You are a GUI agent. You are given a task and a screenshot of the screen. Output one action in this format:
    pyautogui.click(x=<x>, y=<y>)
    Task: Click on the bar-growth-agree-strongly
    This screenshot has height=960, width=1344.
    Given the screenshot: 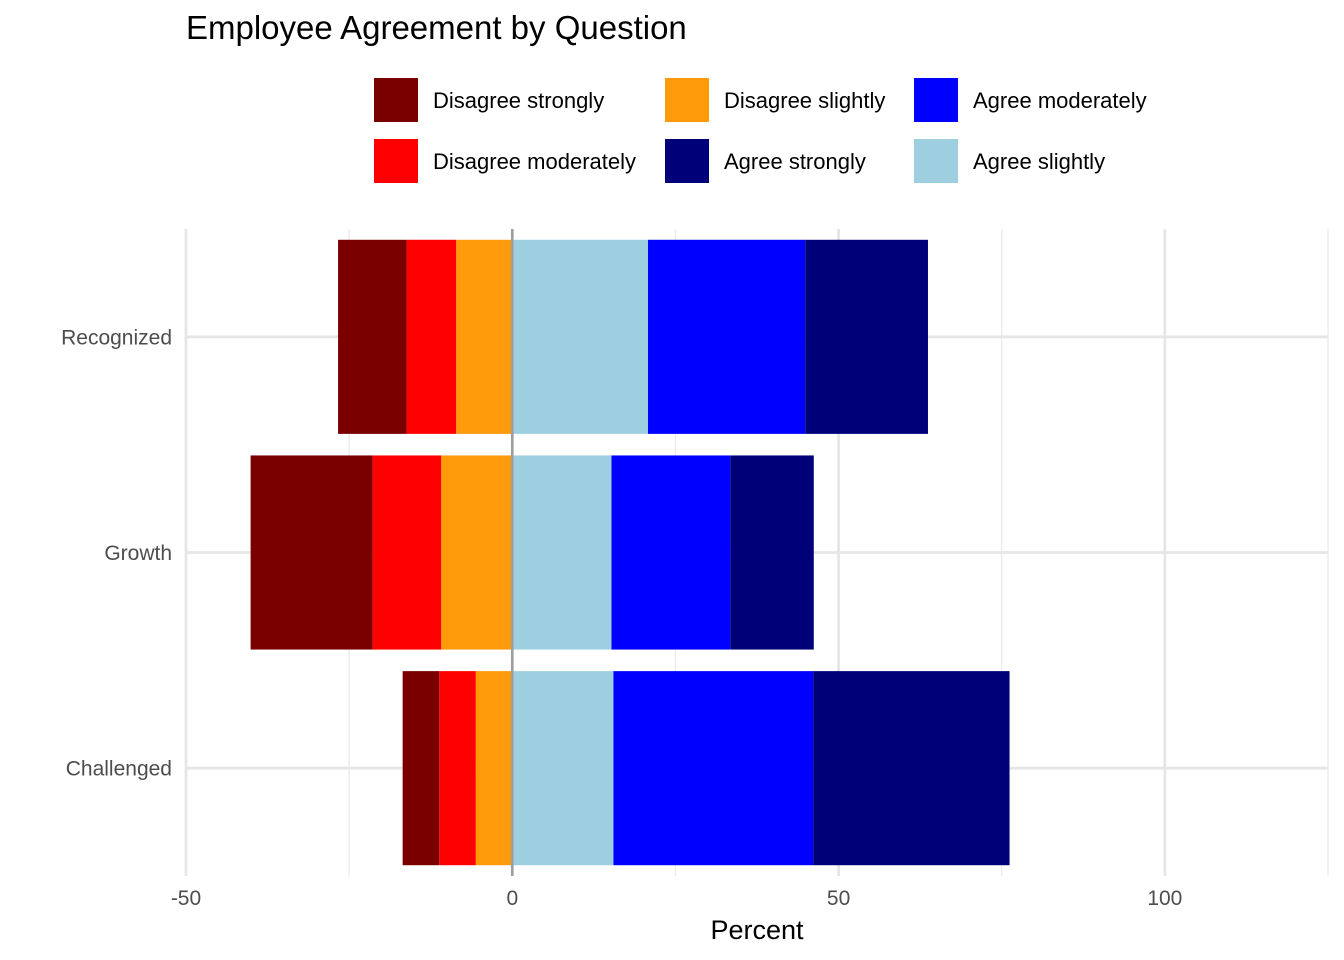 What is the action you would take?
    pyautogui.click(x=772, y=552)
    